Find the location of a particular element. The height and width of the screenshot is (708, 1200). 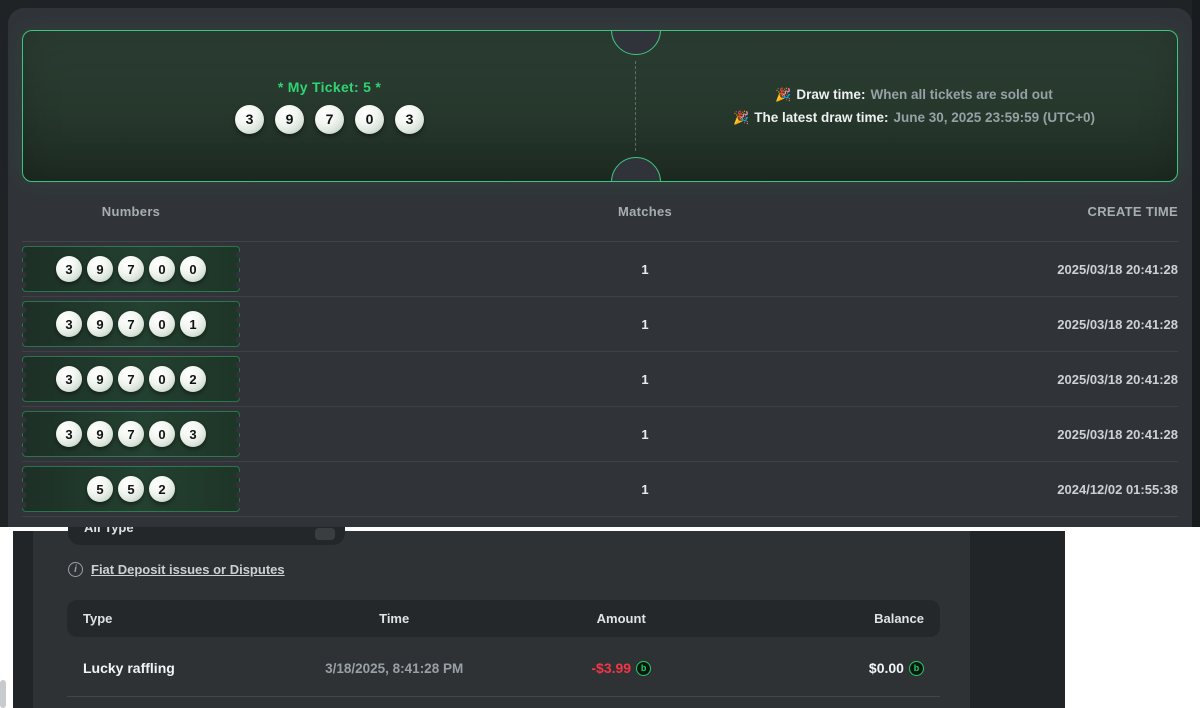

lottery-ball: 1 is located at coordinates (193, 324).